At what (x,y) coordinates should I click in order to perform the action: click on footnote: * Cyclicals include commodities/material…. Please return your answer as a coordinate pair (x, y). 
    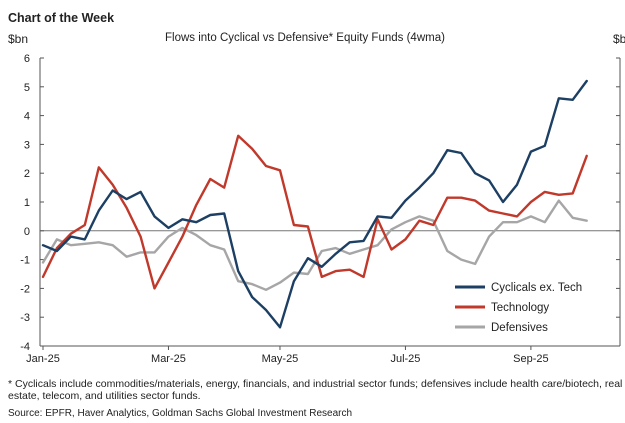
    Looking at the image, I should click on (315, 390).